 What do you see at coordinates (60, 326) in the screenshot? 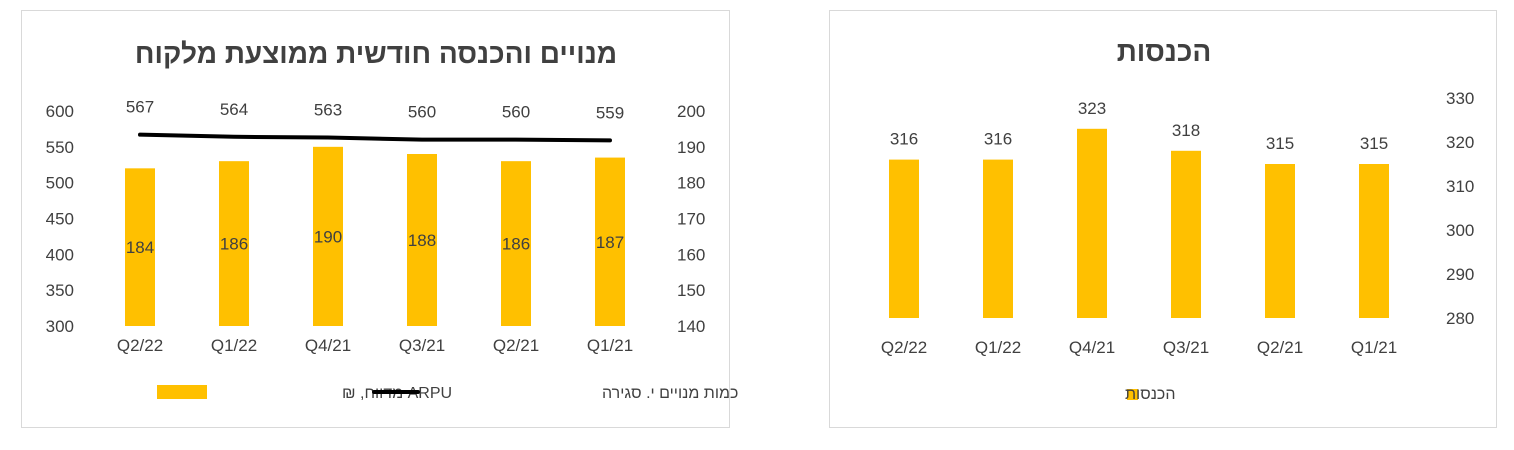
I see `left-axis-tick-label: 300` at bounding box center [60, 326].